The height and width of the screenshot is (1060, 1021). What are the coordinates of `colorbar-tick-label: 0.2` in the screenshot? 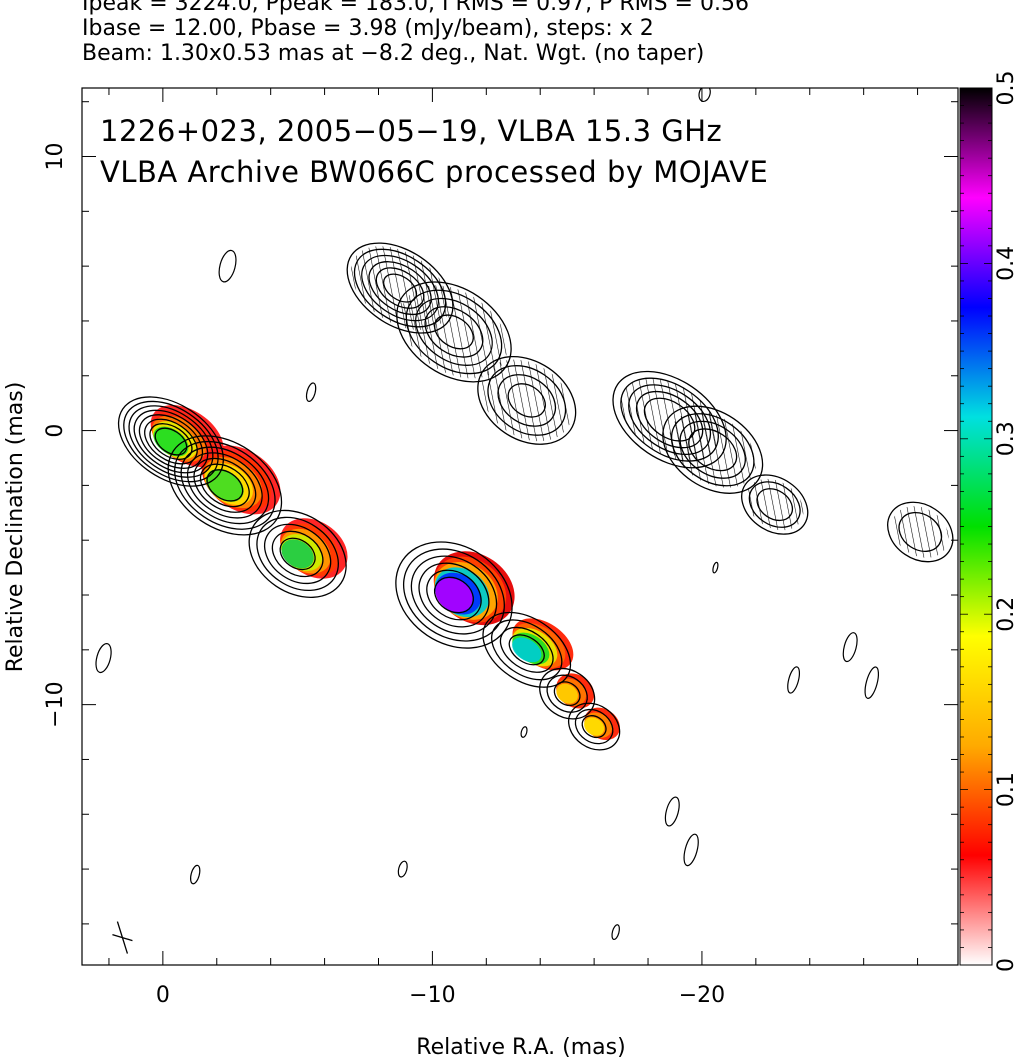 It's located at (1006, 614).